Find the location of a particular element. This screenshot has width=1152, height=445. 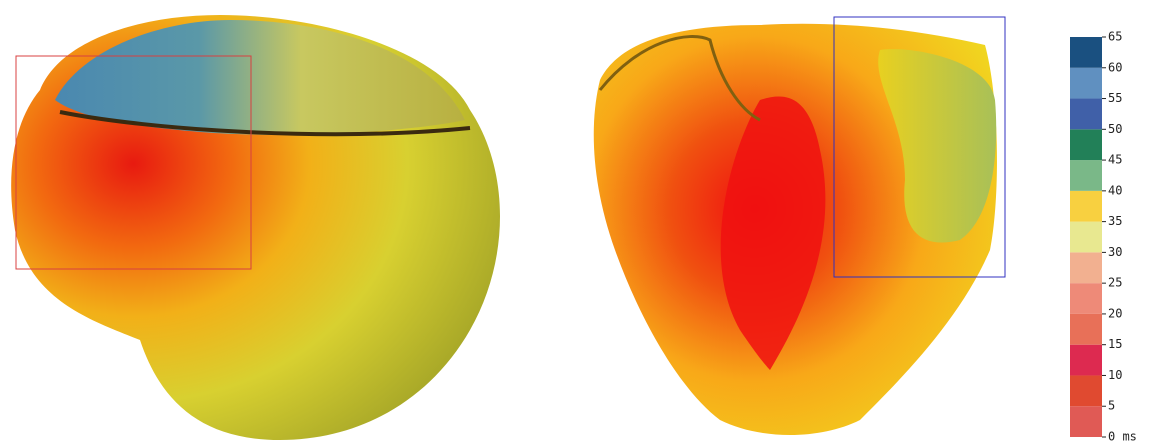

colorbar-tick-label: 45 is located at coordinates (1115, 160).